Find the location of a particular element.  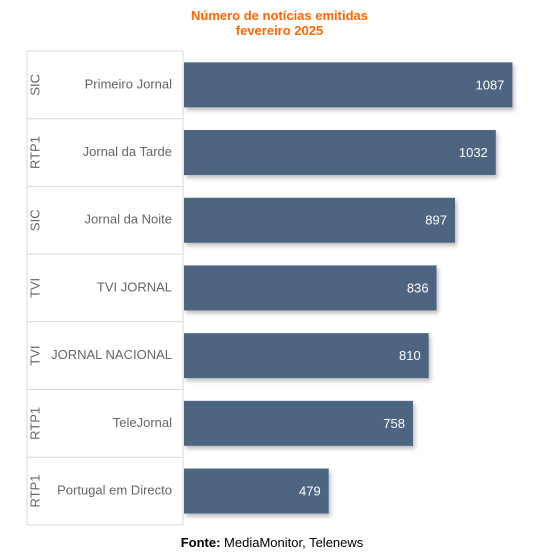

program-label: Jornal da Noite is located at coordinates (128, 219).